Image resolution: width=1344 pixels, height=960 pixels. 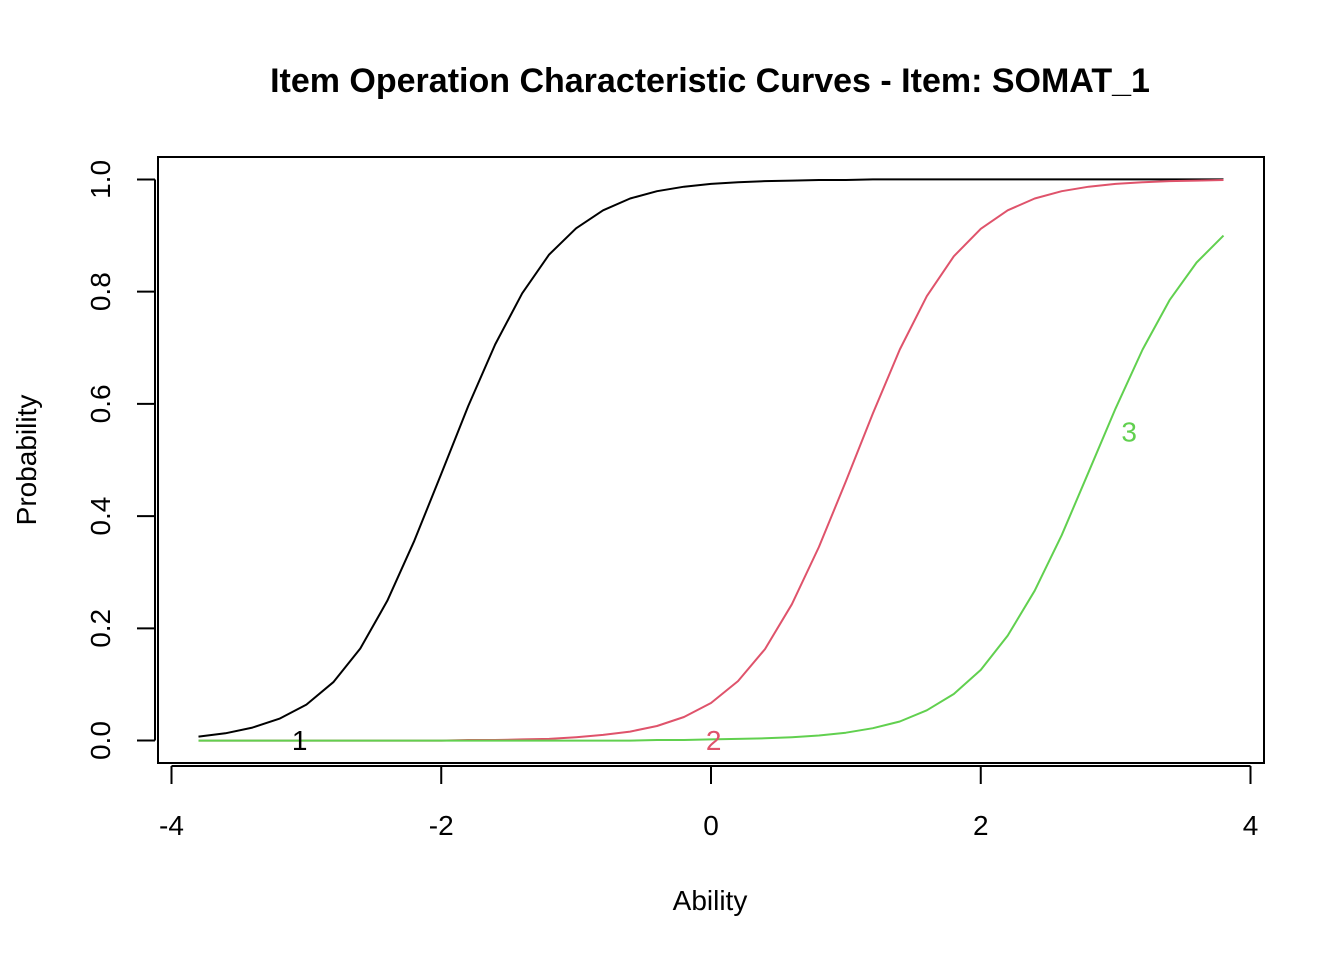 What do you see at coordinates (300, 740) in the screenshot?
I see `curve-label-1: 1` at bounding box center [300, 740].